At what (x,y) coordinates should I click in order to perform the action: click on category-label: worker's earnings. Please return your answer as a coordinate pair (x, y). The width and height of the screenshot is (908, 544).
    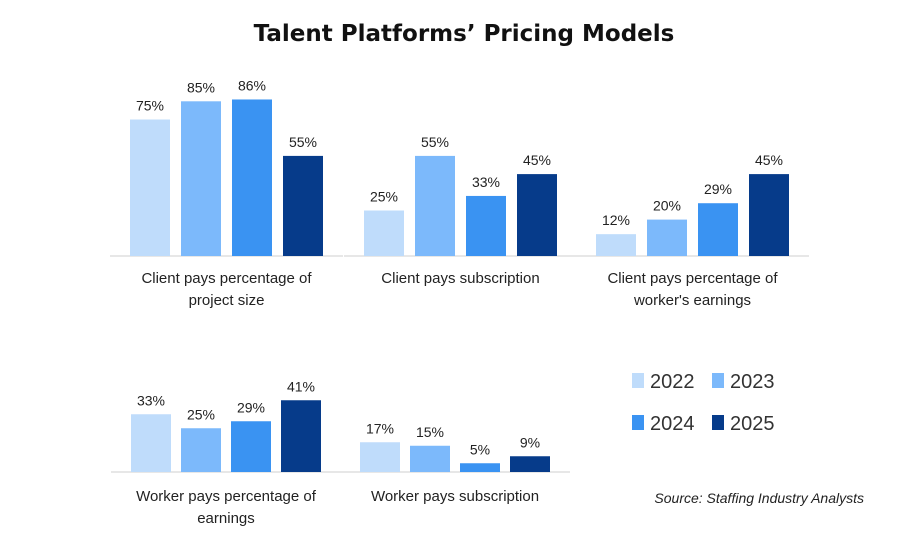
    Looking at the image, I should click on (692, 300).